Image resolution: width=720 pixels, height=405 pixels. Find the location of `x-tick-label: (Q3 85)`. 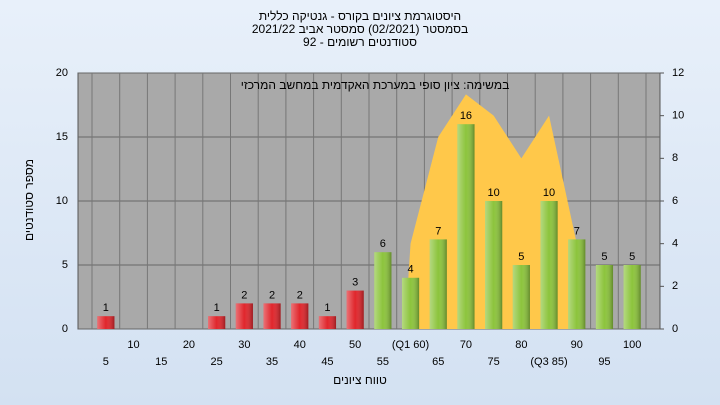

x-tick-label: (Q3 85) is located at coordinates (548, 362).